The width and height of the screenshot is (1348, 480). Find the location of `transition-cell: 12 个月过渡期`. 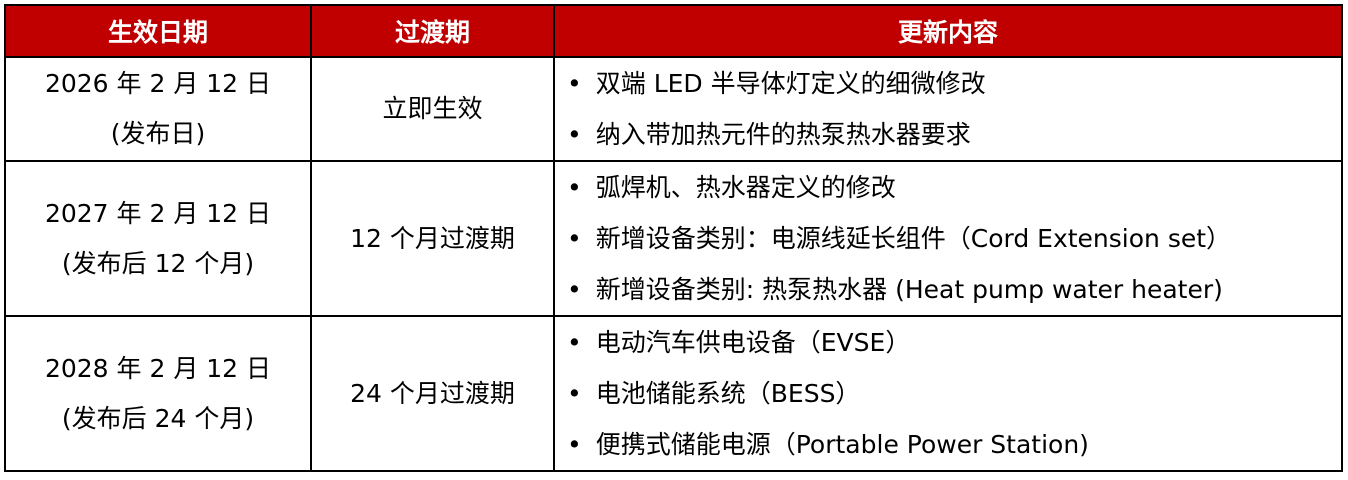

transition-cell: 12 个月过渡期 is located at coordinates (432, 238).